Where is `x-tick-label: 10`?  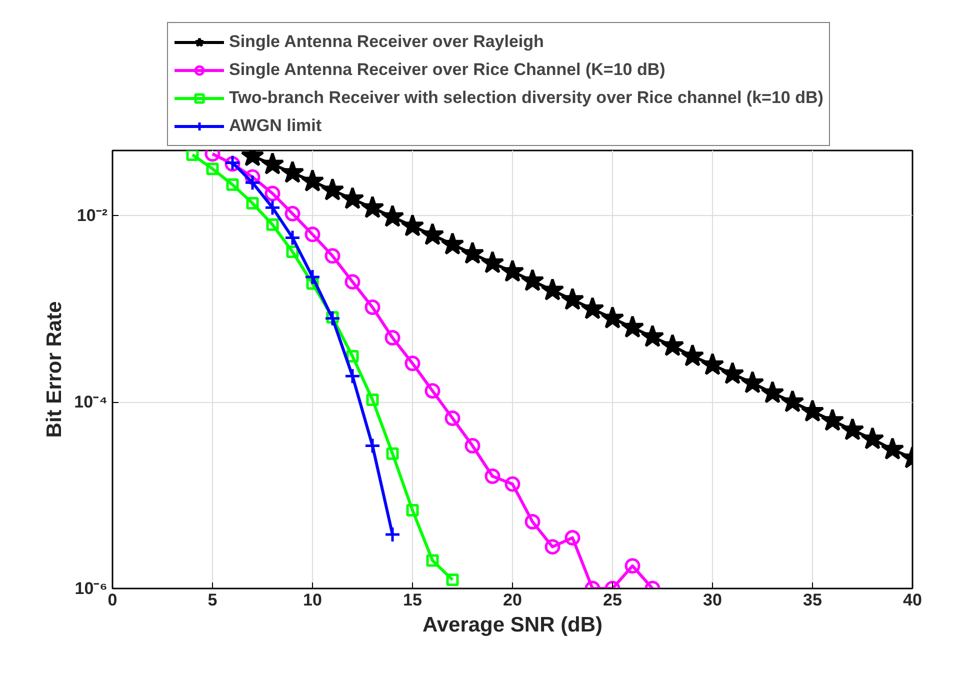
x-tick-label: 10 is located at coordinates (312, 600).